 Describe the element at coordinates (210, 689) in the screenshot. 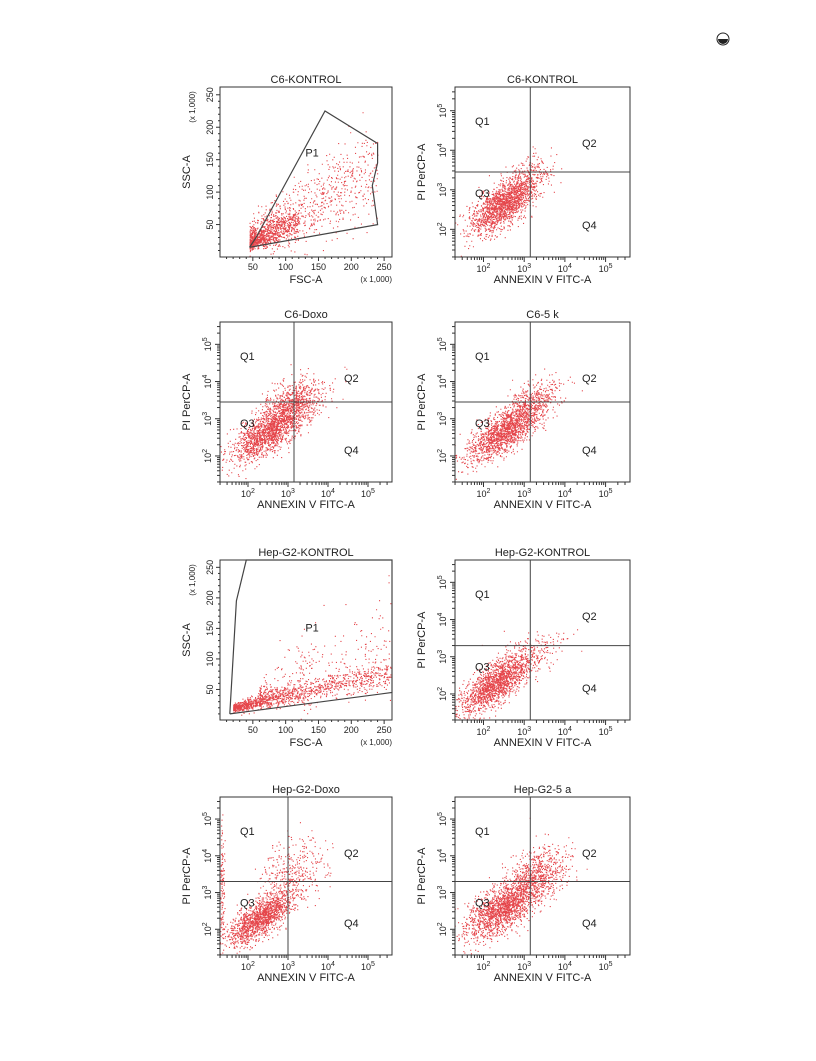

I see `y-tick-label: 50` at that location.